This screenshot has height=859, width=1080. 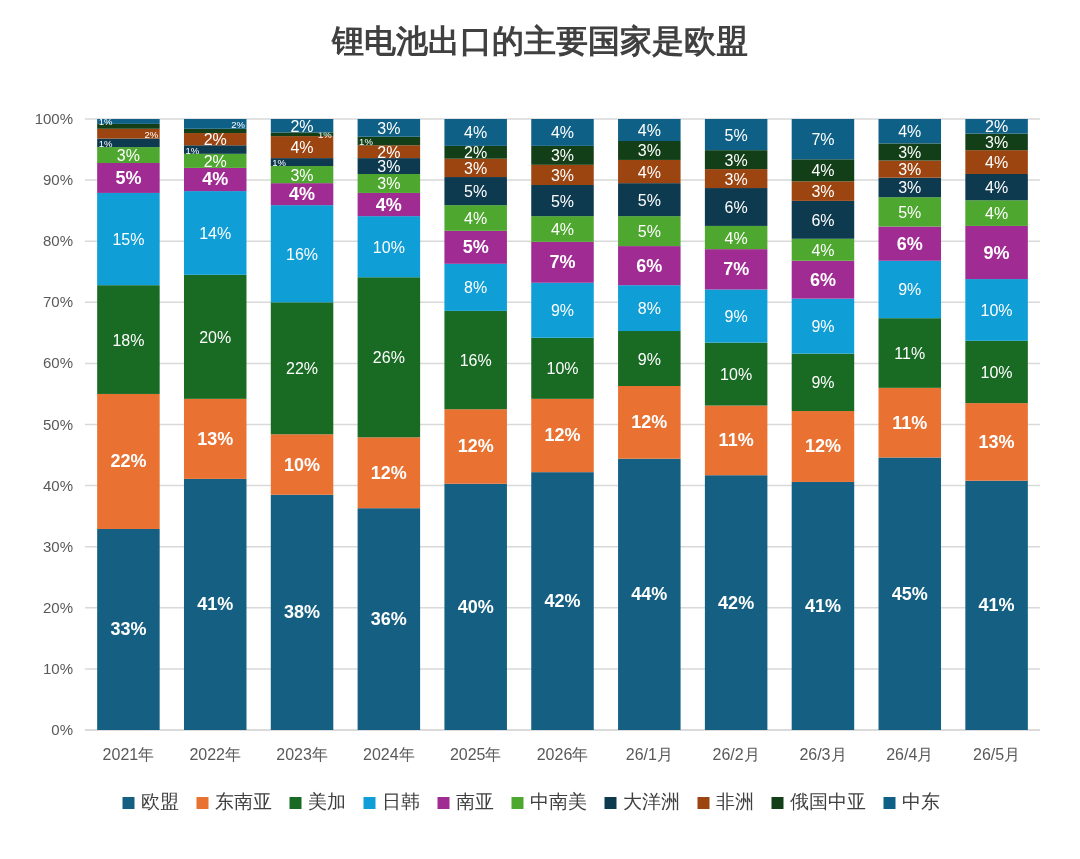 I want to click on legend-label: 欧盟, so click(x=159, y=801).